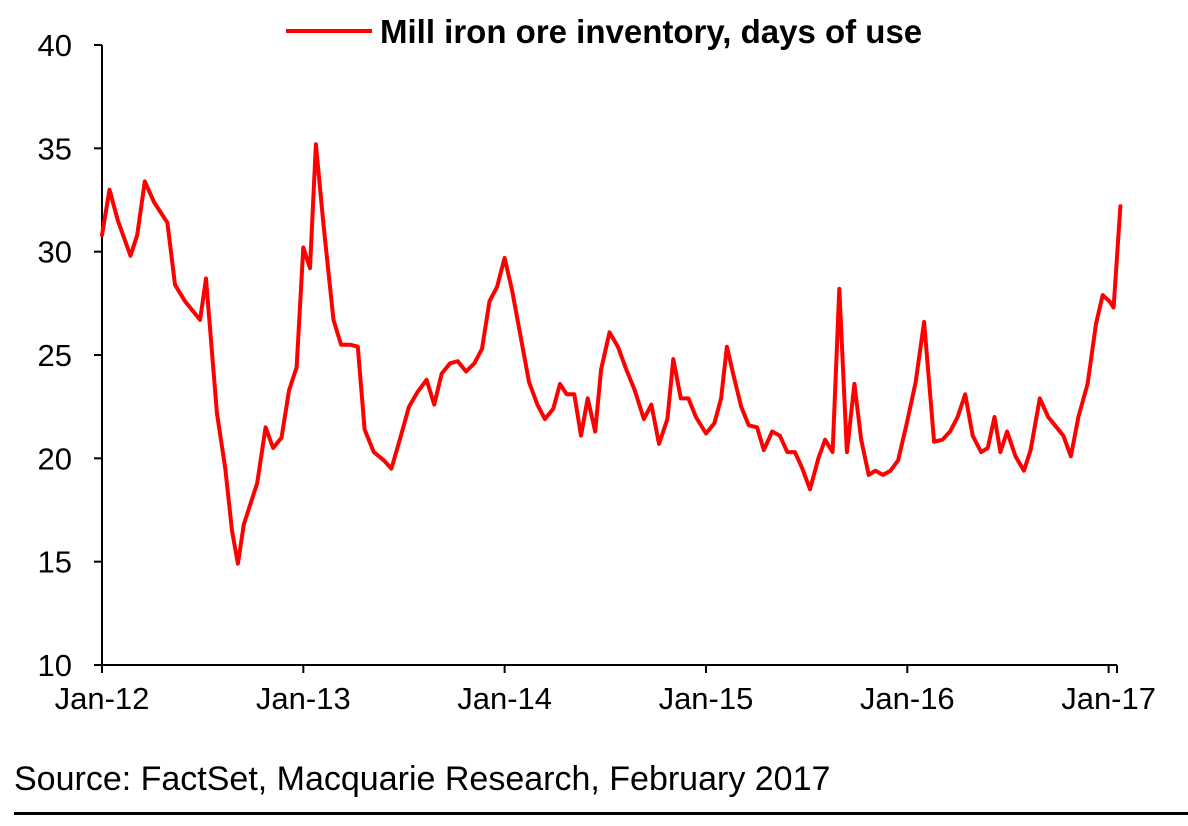 Image resolution: width=1188 pixels, height=826 pixels. I want to click on y-tick-label: 40, so click(55, 45).